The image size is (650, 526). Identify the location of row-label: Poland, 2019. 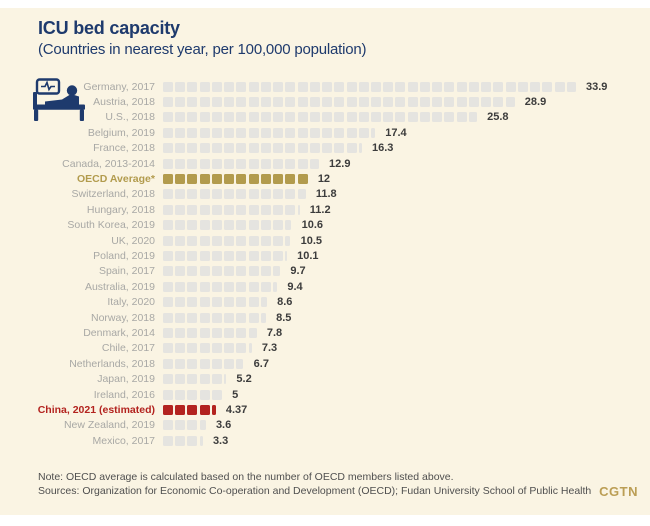
(124, 255).